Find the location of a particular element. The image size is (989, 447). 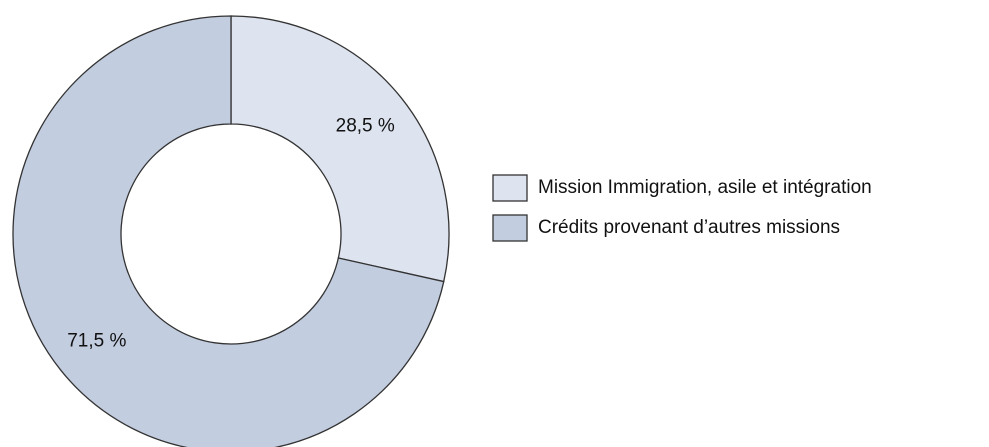

donut-slice is located at coordinates (340, 149).